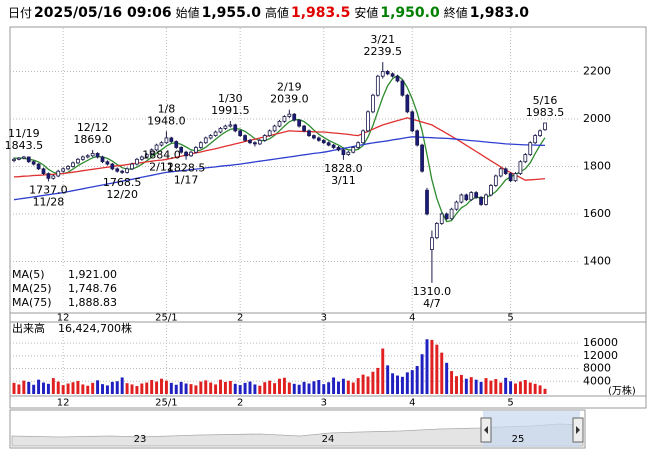 Image resolution: width=653 pixels, height=470 pixels. I want to click on annotation-value: 1737.0, so click(48, 189).